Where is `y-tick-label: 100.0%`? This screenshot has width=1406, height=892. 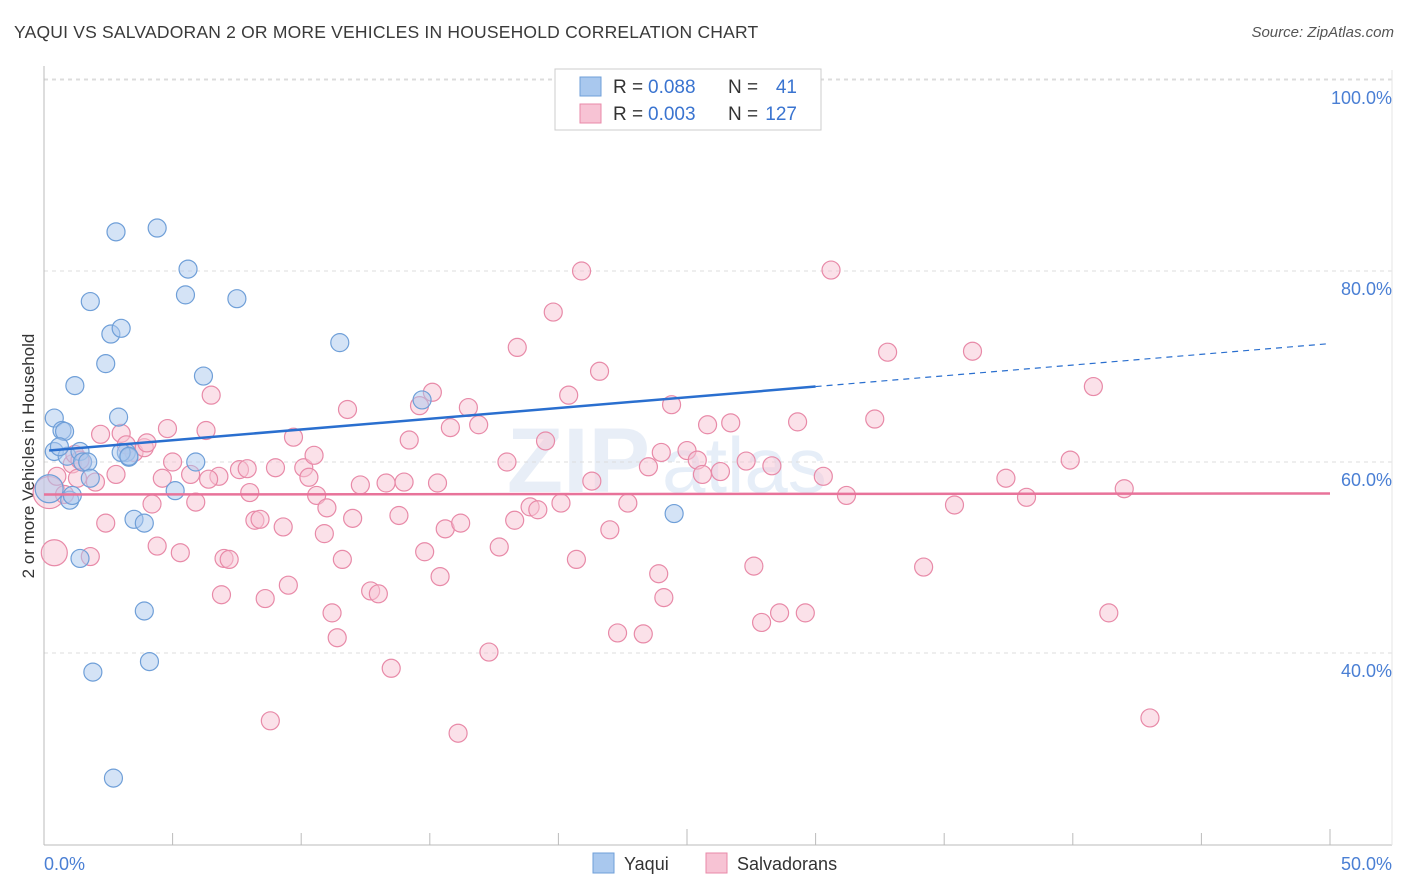 y-tick-label: 100.0% is located at coordinates (1361, 98).